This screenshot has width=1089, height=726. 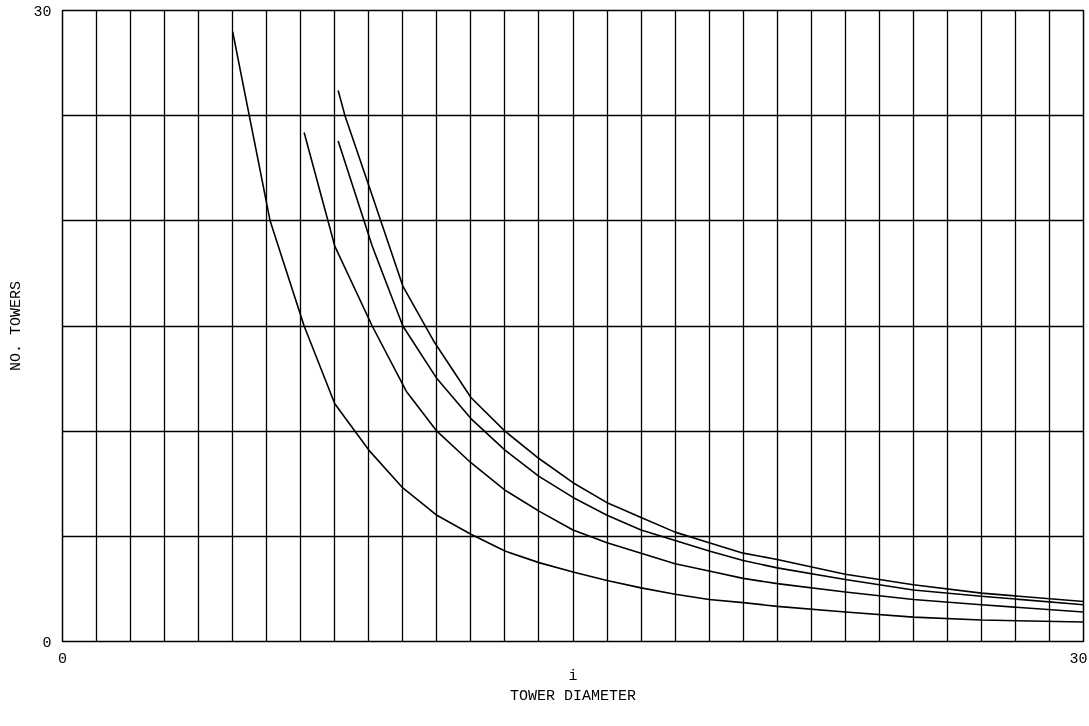 I want to click on text: i, so click(x=573, y=676).